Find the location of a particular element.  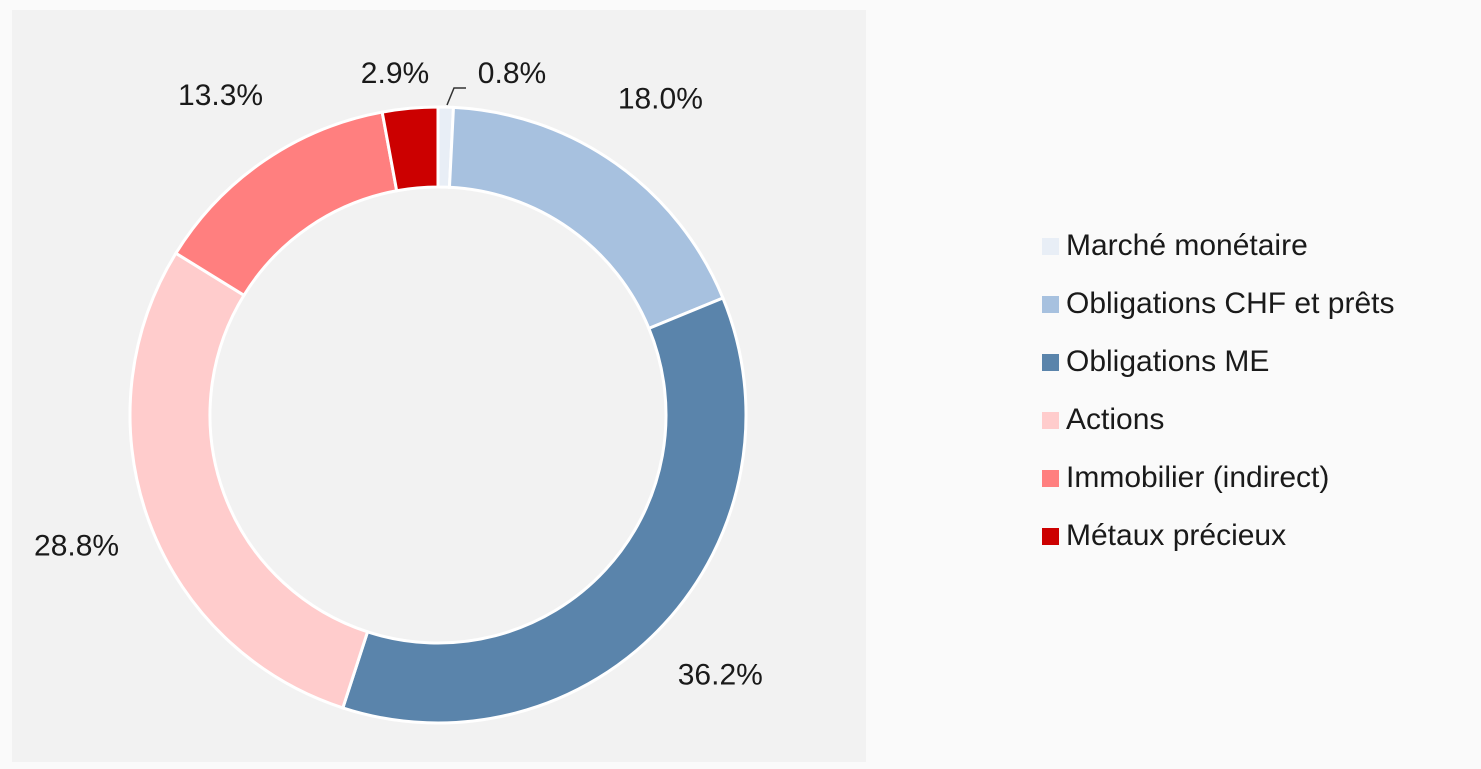

legend-label: Actions is located at coordinates (1115, 419).